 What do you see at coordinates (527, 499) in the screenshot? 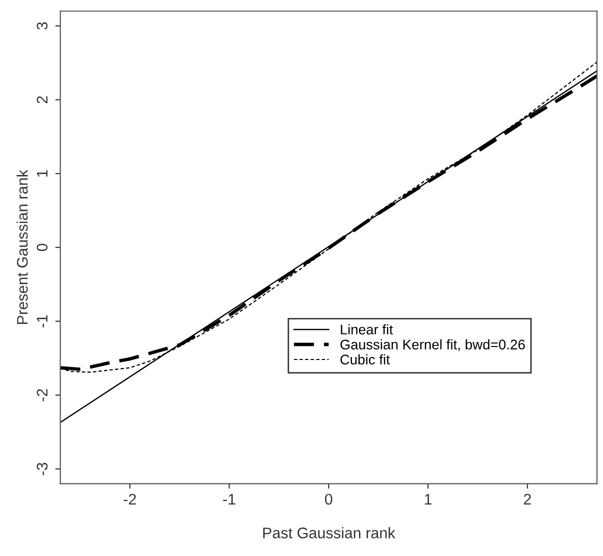
I see `x-tick-label: 2` at bounding box center [527, 499].